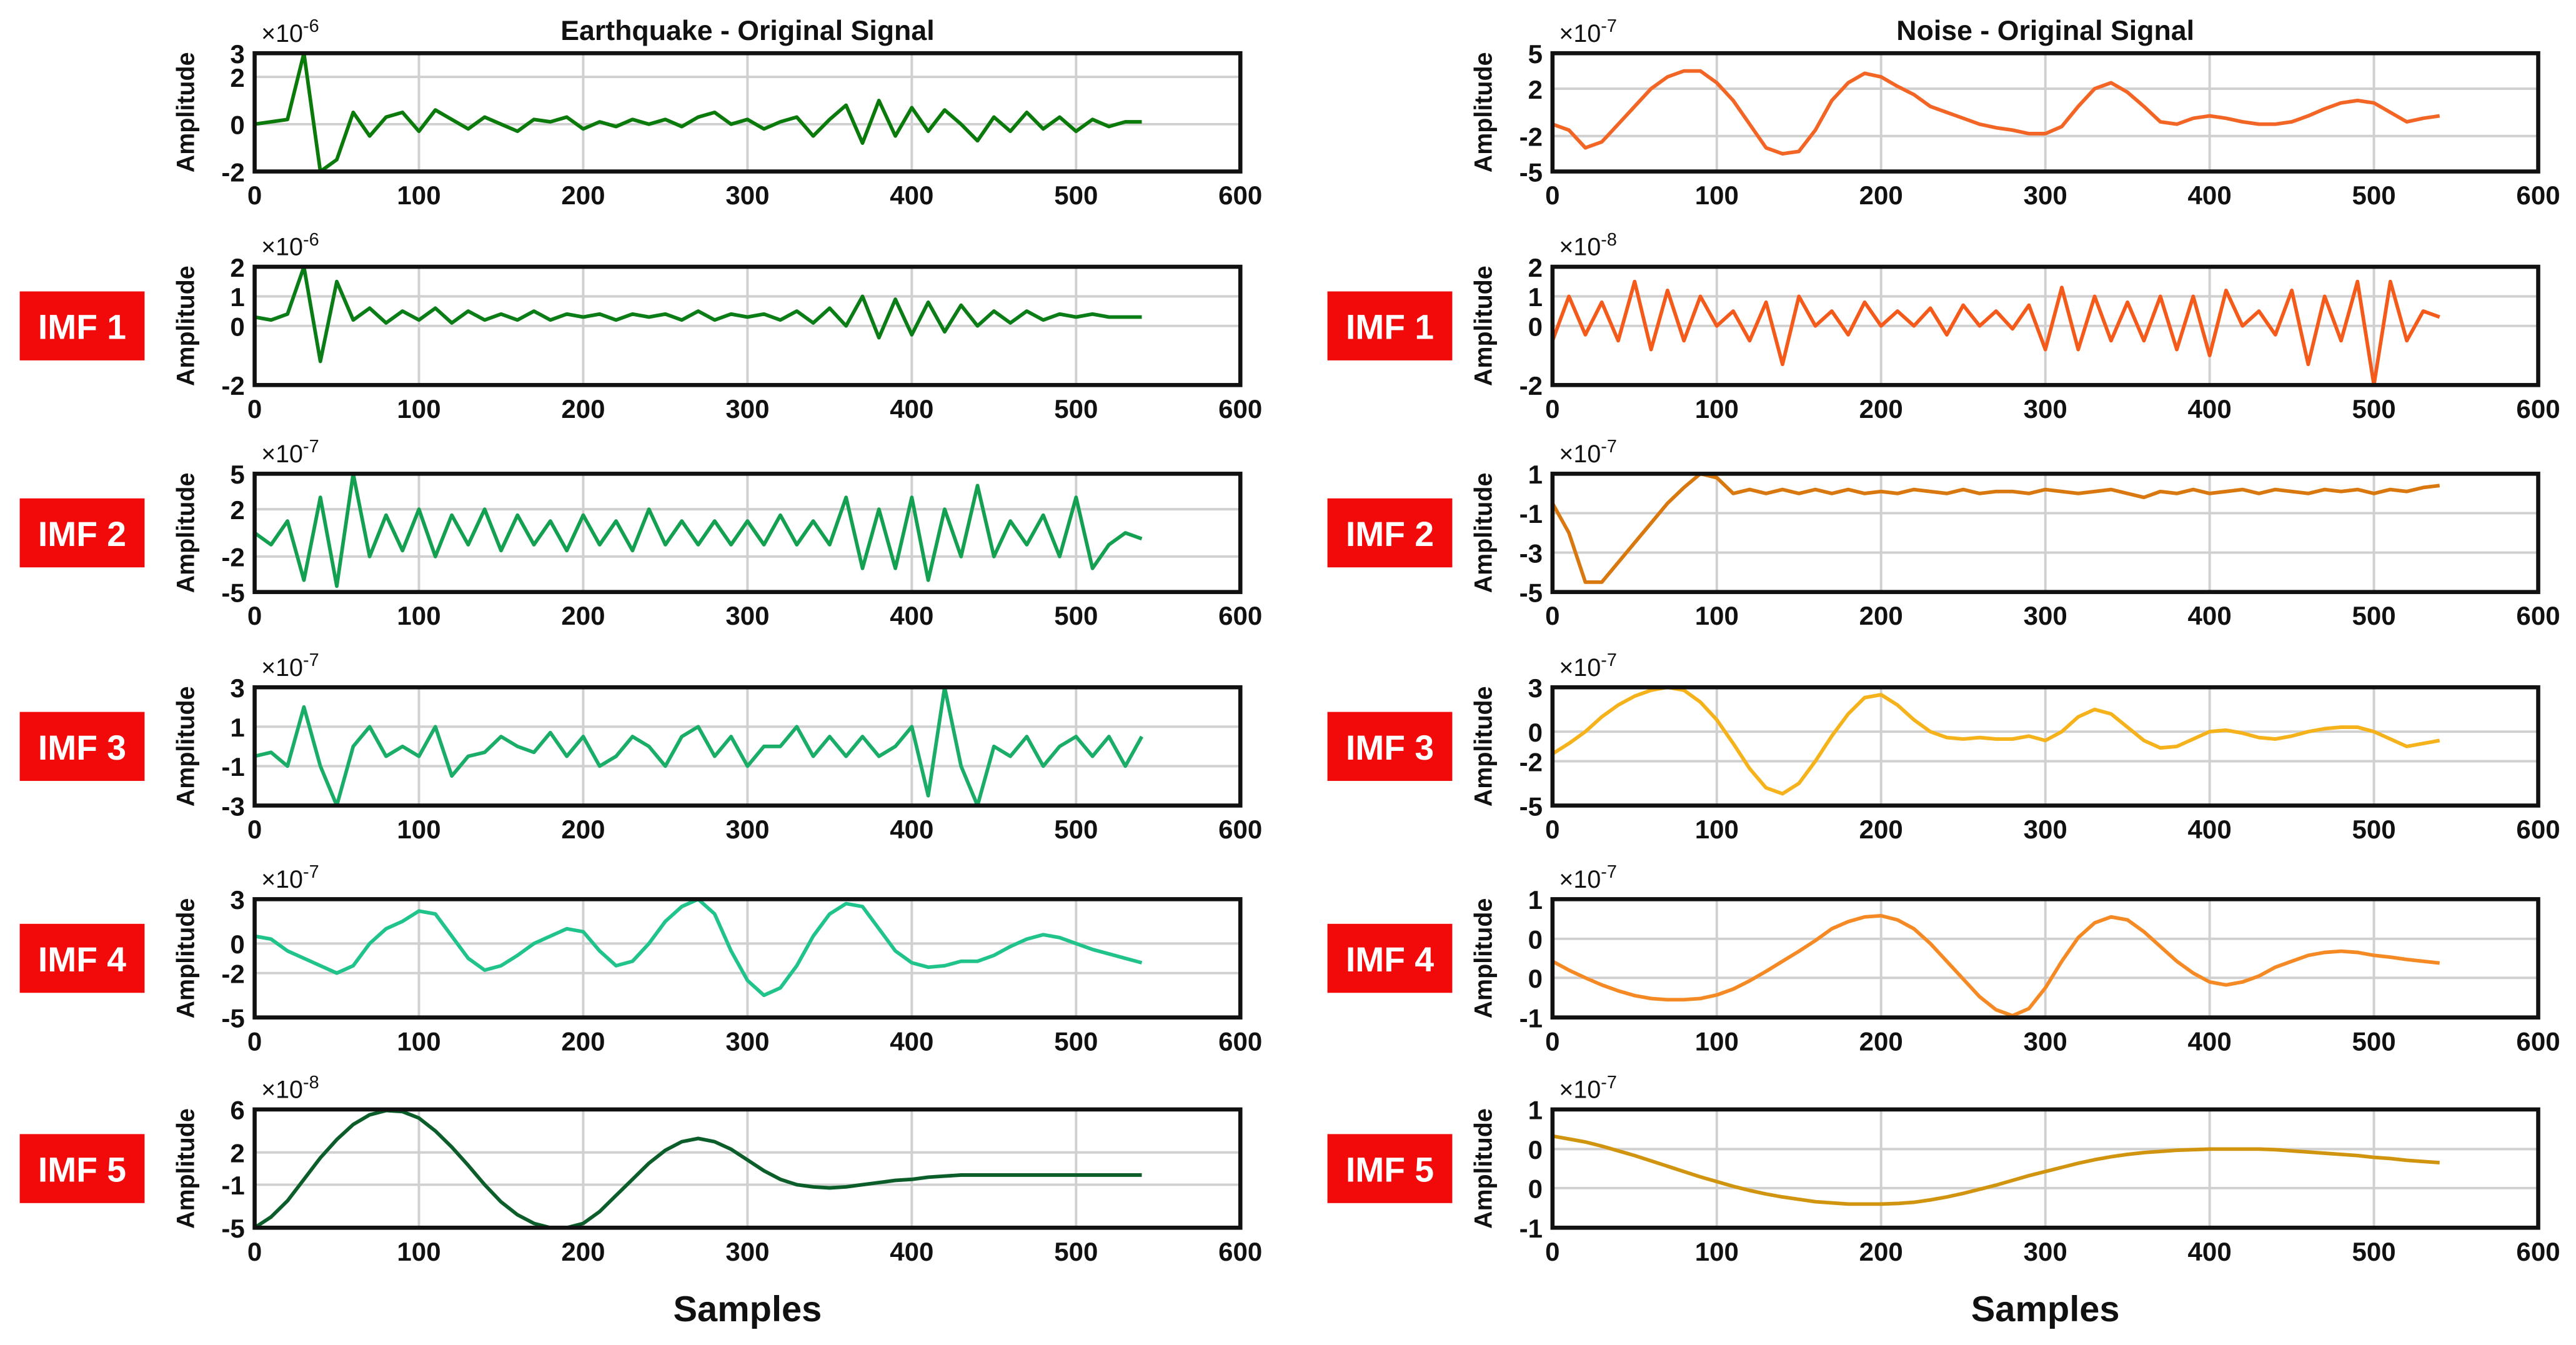 Image resolution: width=2576 pixels, height=1345 pixels. I want to click on imf-label: IMF 2, so click(82, 534).